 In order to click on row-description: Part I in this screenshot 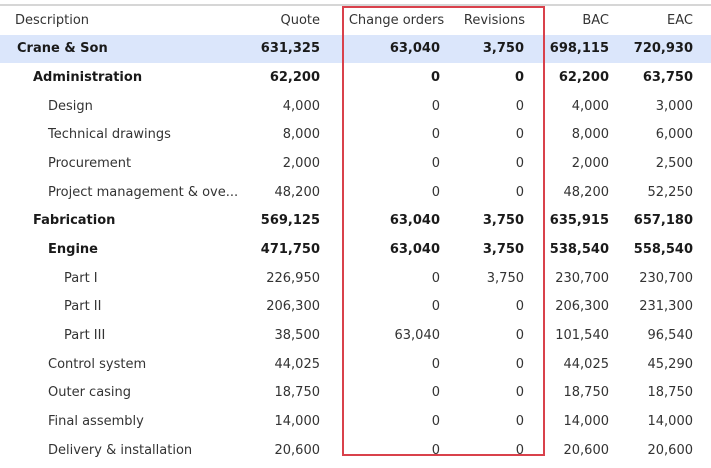, I will do `click(81, 278)`.